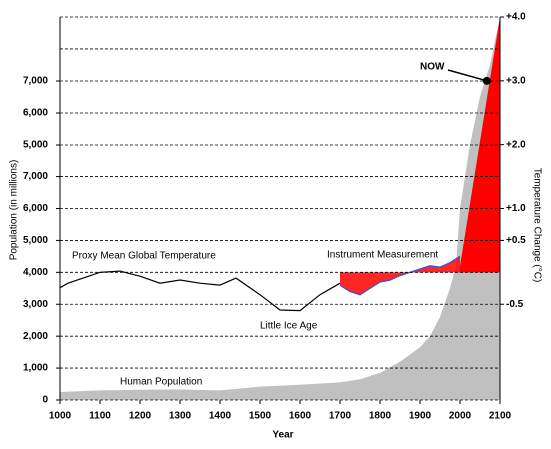 This screenshot has height=449, width=551. What do you see at coordinates (486, 80) in the screenshot?
I see `now-point` at bounding box center [486, 80].